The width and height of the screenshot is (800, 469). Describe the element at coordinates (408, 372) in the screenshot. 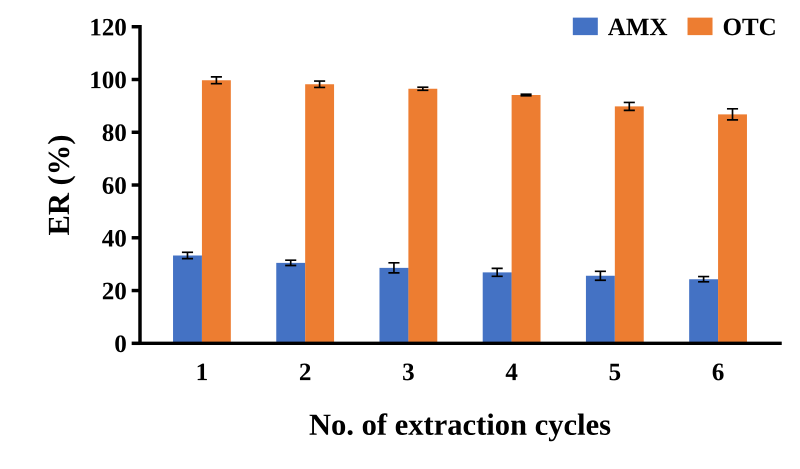

I see `x-tick-label: 3` at that location.